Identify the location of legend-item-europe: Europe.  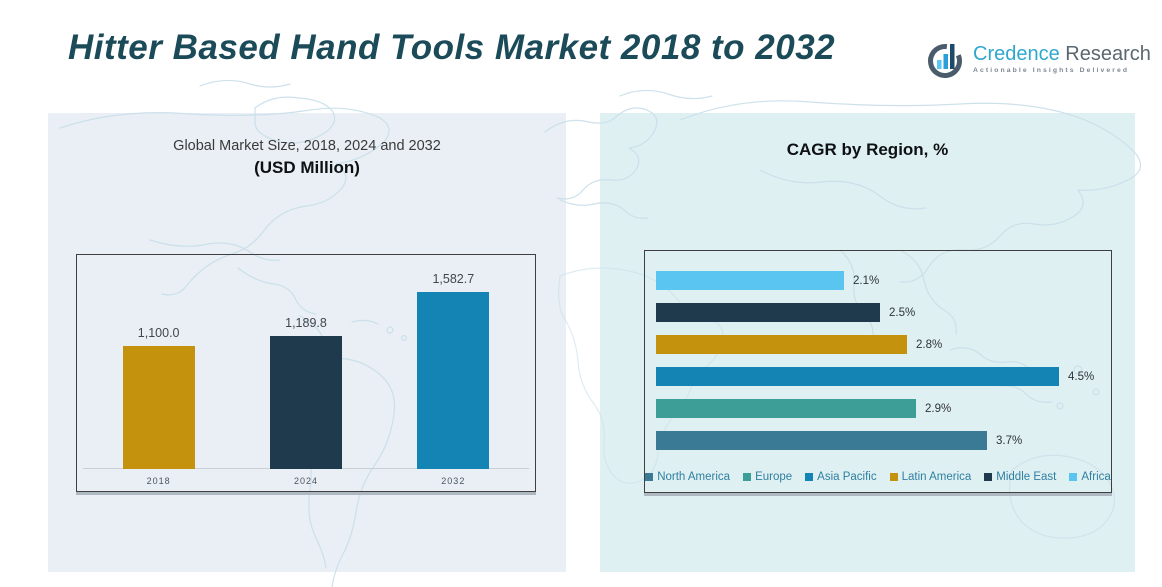
(767, 477).